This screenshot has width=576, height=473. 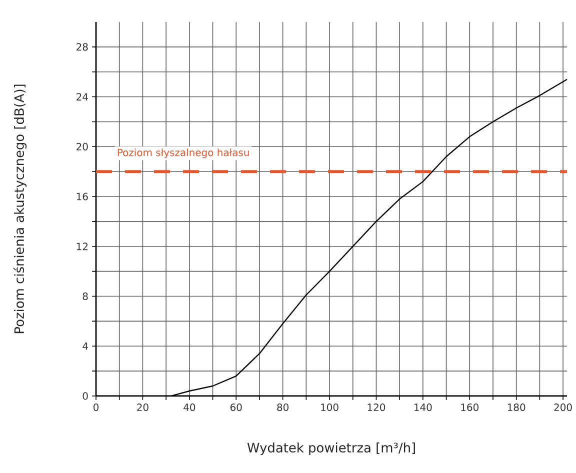 What do you see at coordinates (331, 449) in the screenshot?
I see `x-axis-title: Wydatek powietrza [m³/h]` at bounding box center [331, 449].